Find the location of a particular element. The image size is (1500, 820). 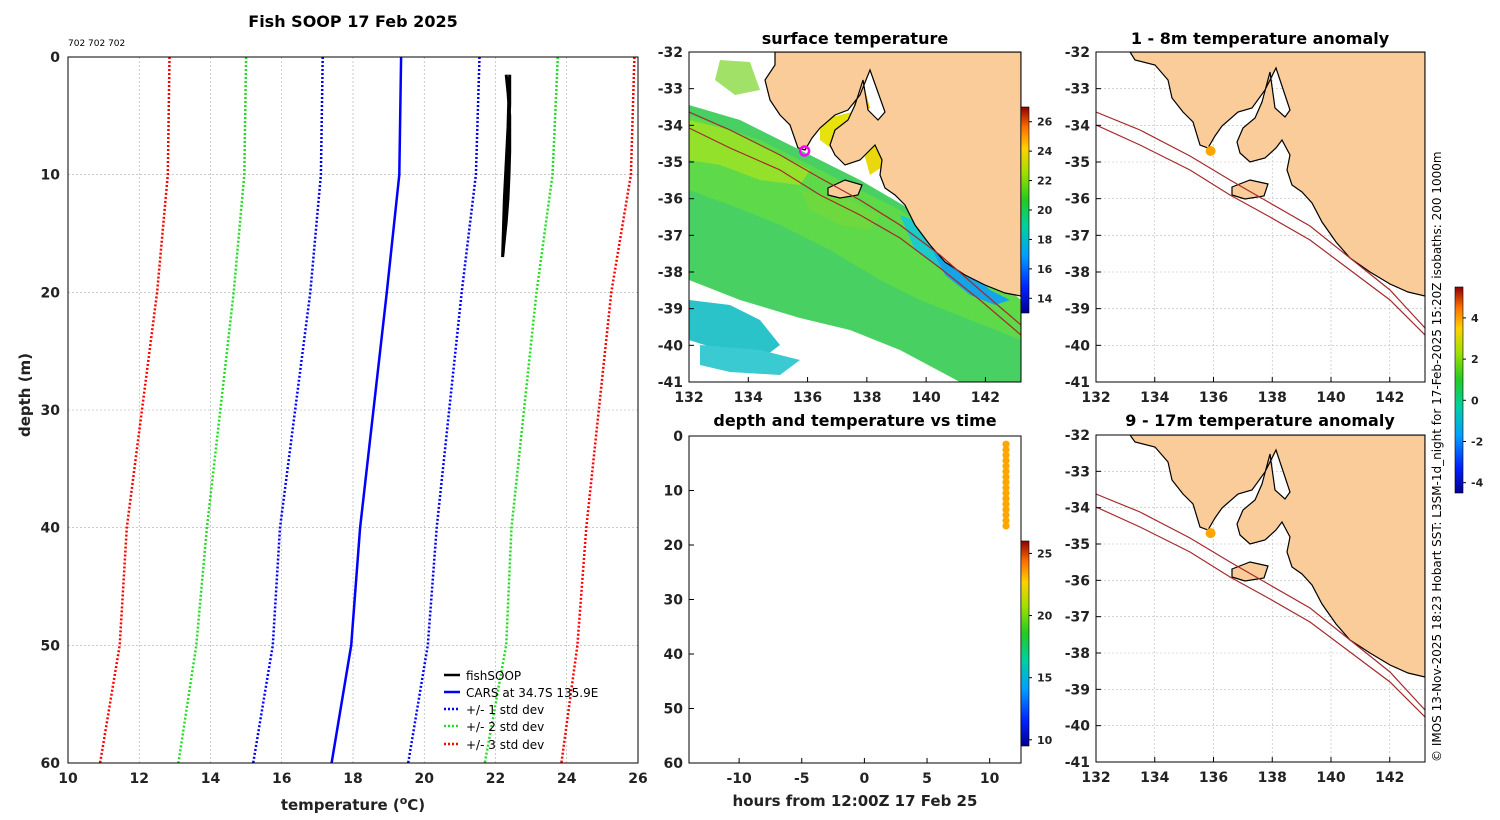

profile-xtick-label: 10 is located at coordinates (68, 779).